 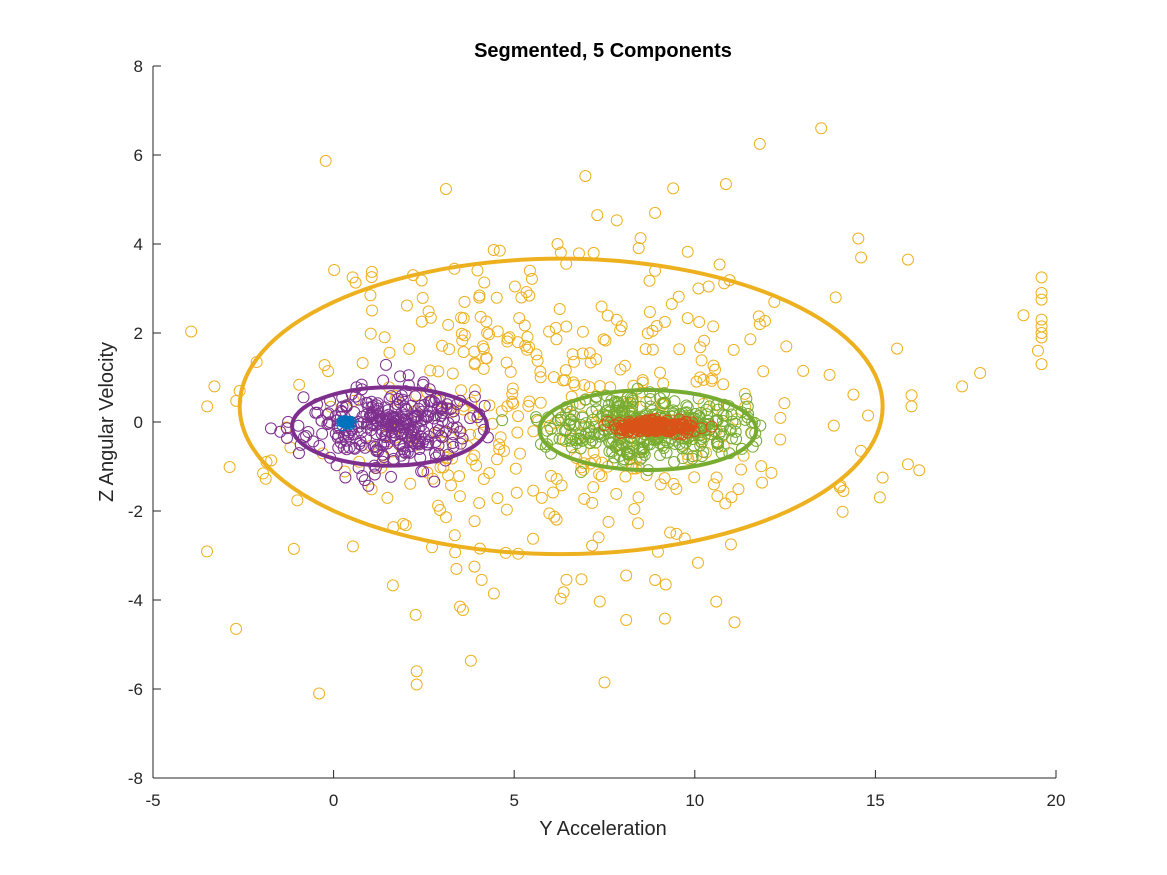 What do you see at coordinates (135, 689) in the screenshot?
I see `y-tick-label: -6` at bounding box center [135, 689].